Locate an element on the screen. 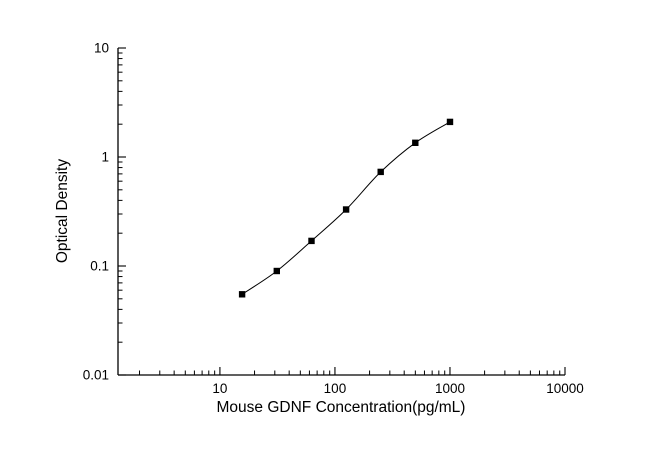 The width and height of the screenshot is (650, 461). y-axis-title: Optical Density is located at coordinates (62, 211).